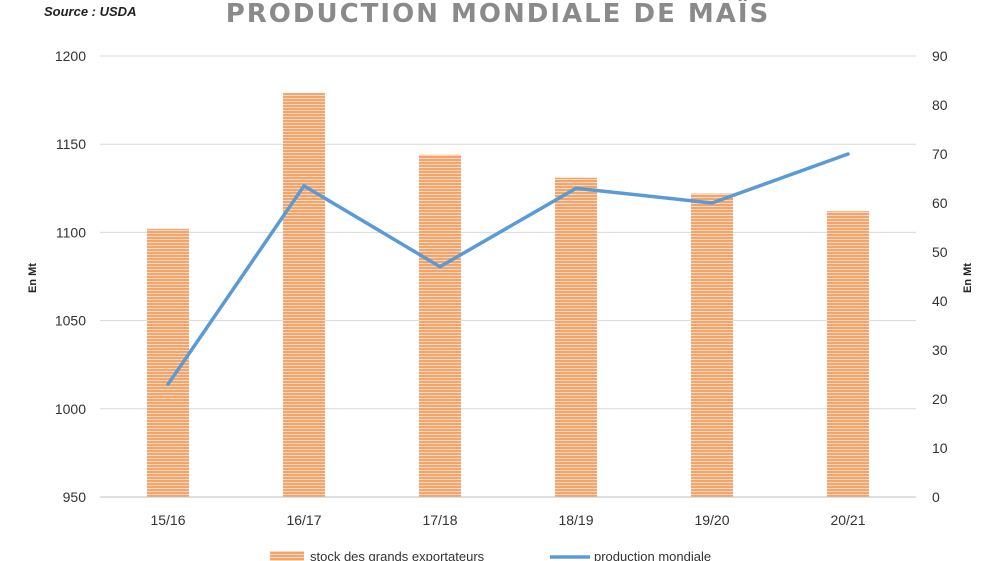 This screenshot has width=1000, height=561. Describe the element at coordinates (968, 278) in the screenshot. I see `right-axis-title: En Mt` at that location.